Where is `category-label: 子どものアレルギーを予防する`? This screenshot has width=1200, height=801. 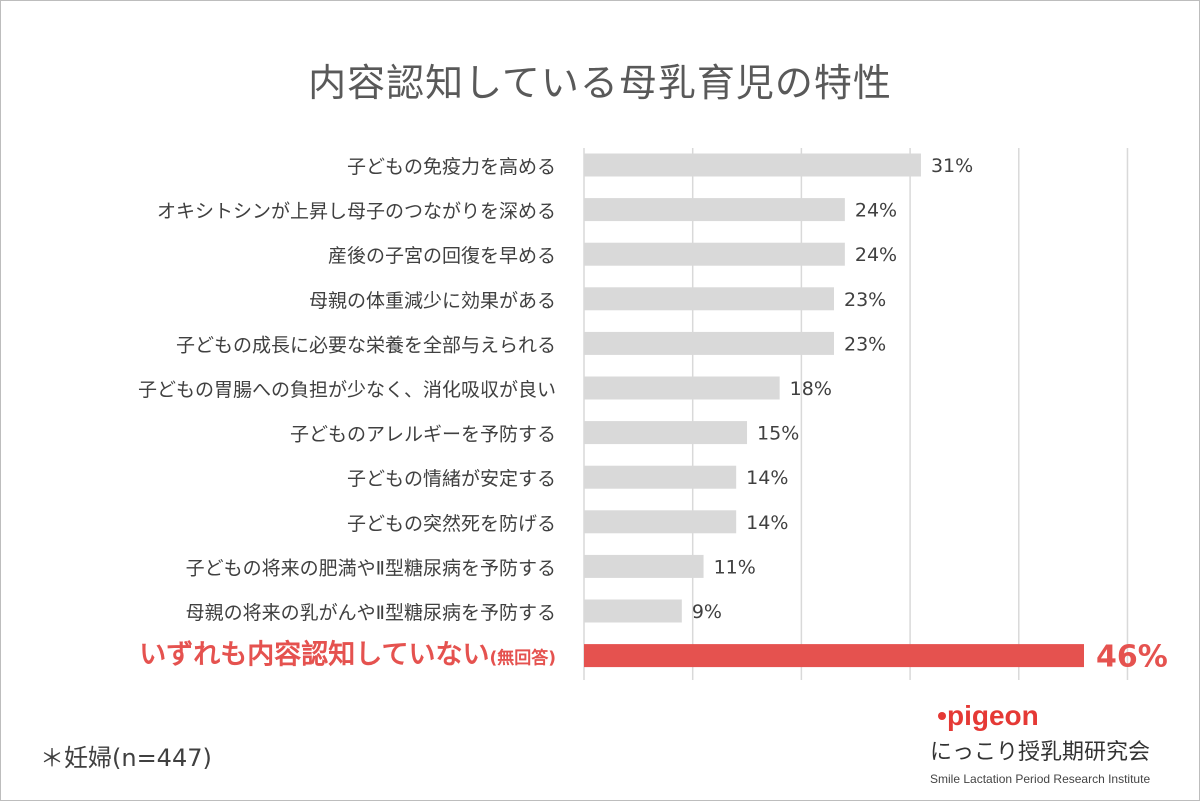
category-label: 子どものアレルギーを予防する is located at coordinates (423, 435).